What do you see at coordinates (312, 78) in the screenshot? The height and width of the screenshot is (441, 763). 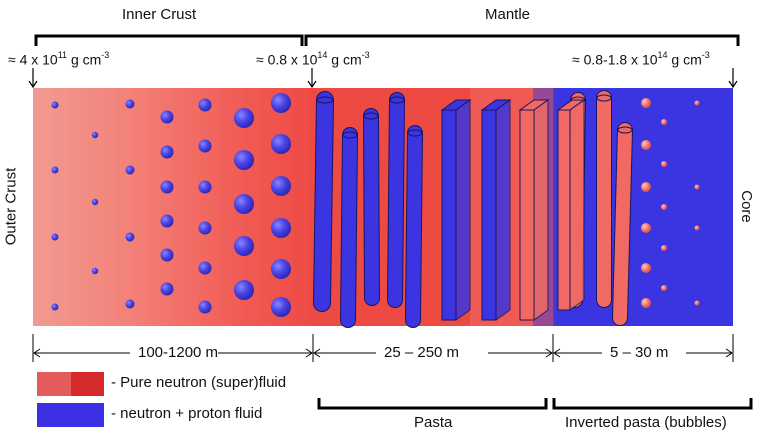 I see `density-arrow-middle` at bounding box center [312, 78].